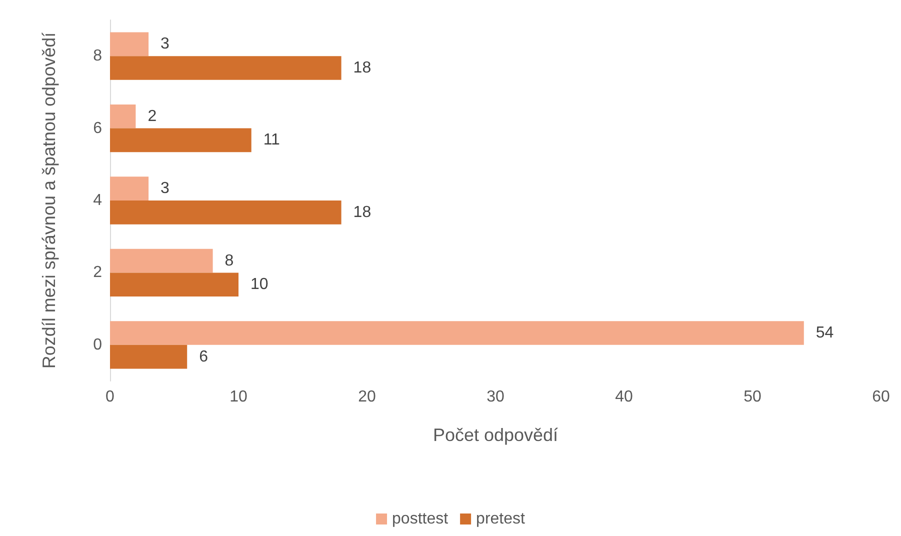 This screenshot has width=901, height=536. Describe the element at coordinates (97, 128) in the screenshot. I see `y-tick-label: 6` at that location.